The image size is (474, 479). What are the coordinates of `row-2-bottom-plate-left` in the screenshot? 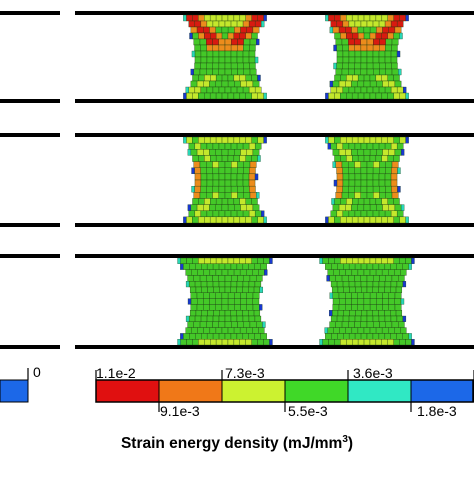 It's located at (30, 225).